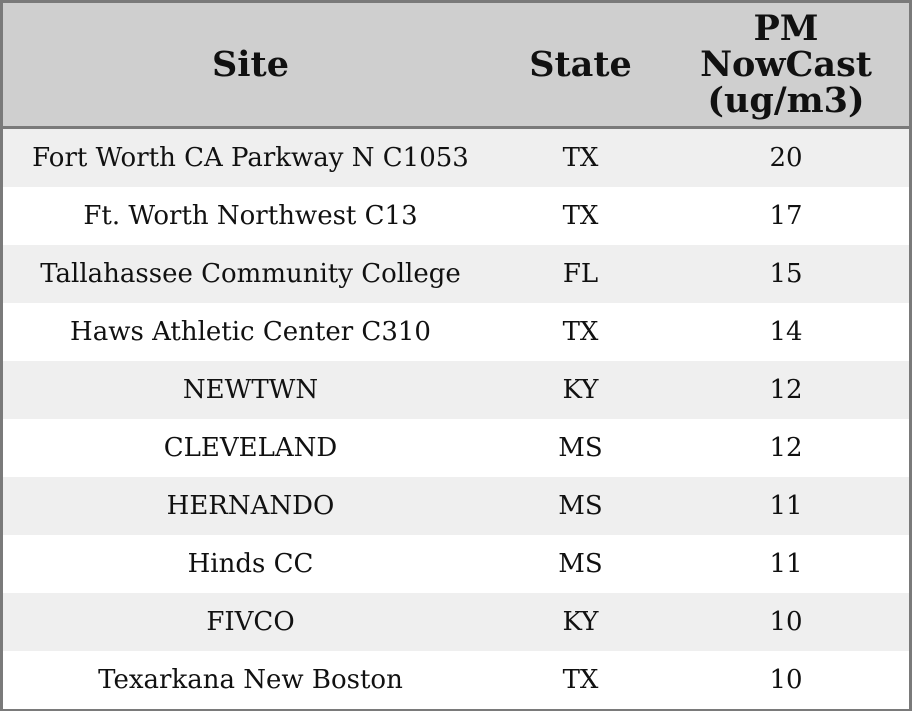  Describe the element at coordinates (250, 506) in the screenshot. I see `site-cell: HERNANDO` at that location.